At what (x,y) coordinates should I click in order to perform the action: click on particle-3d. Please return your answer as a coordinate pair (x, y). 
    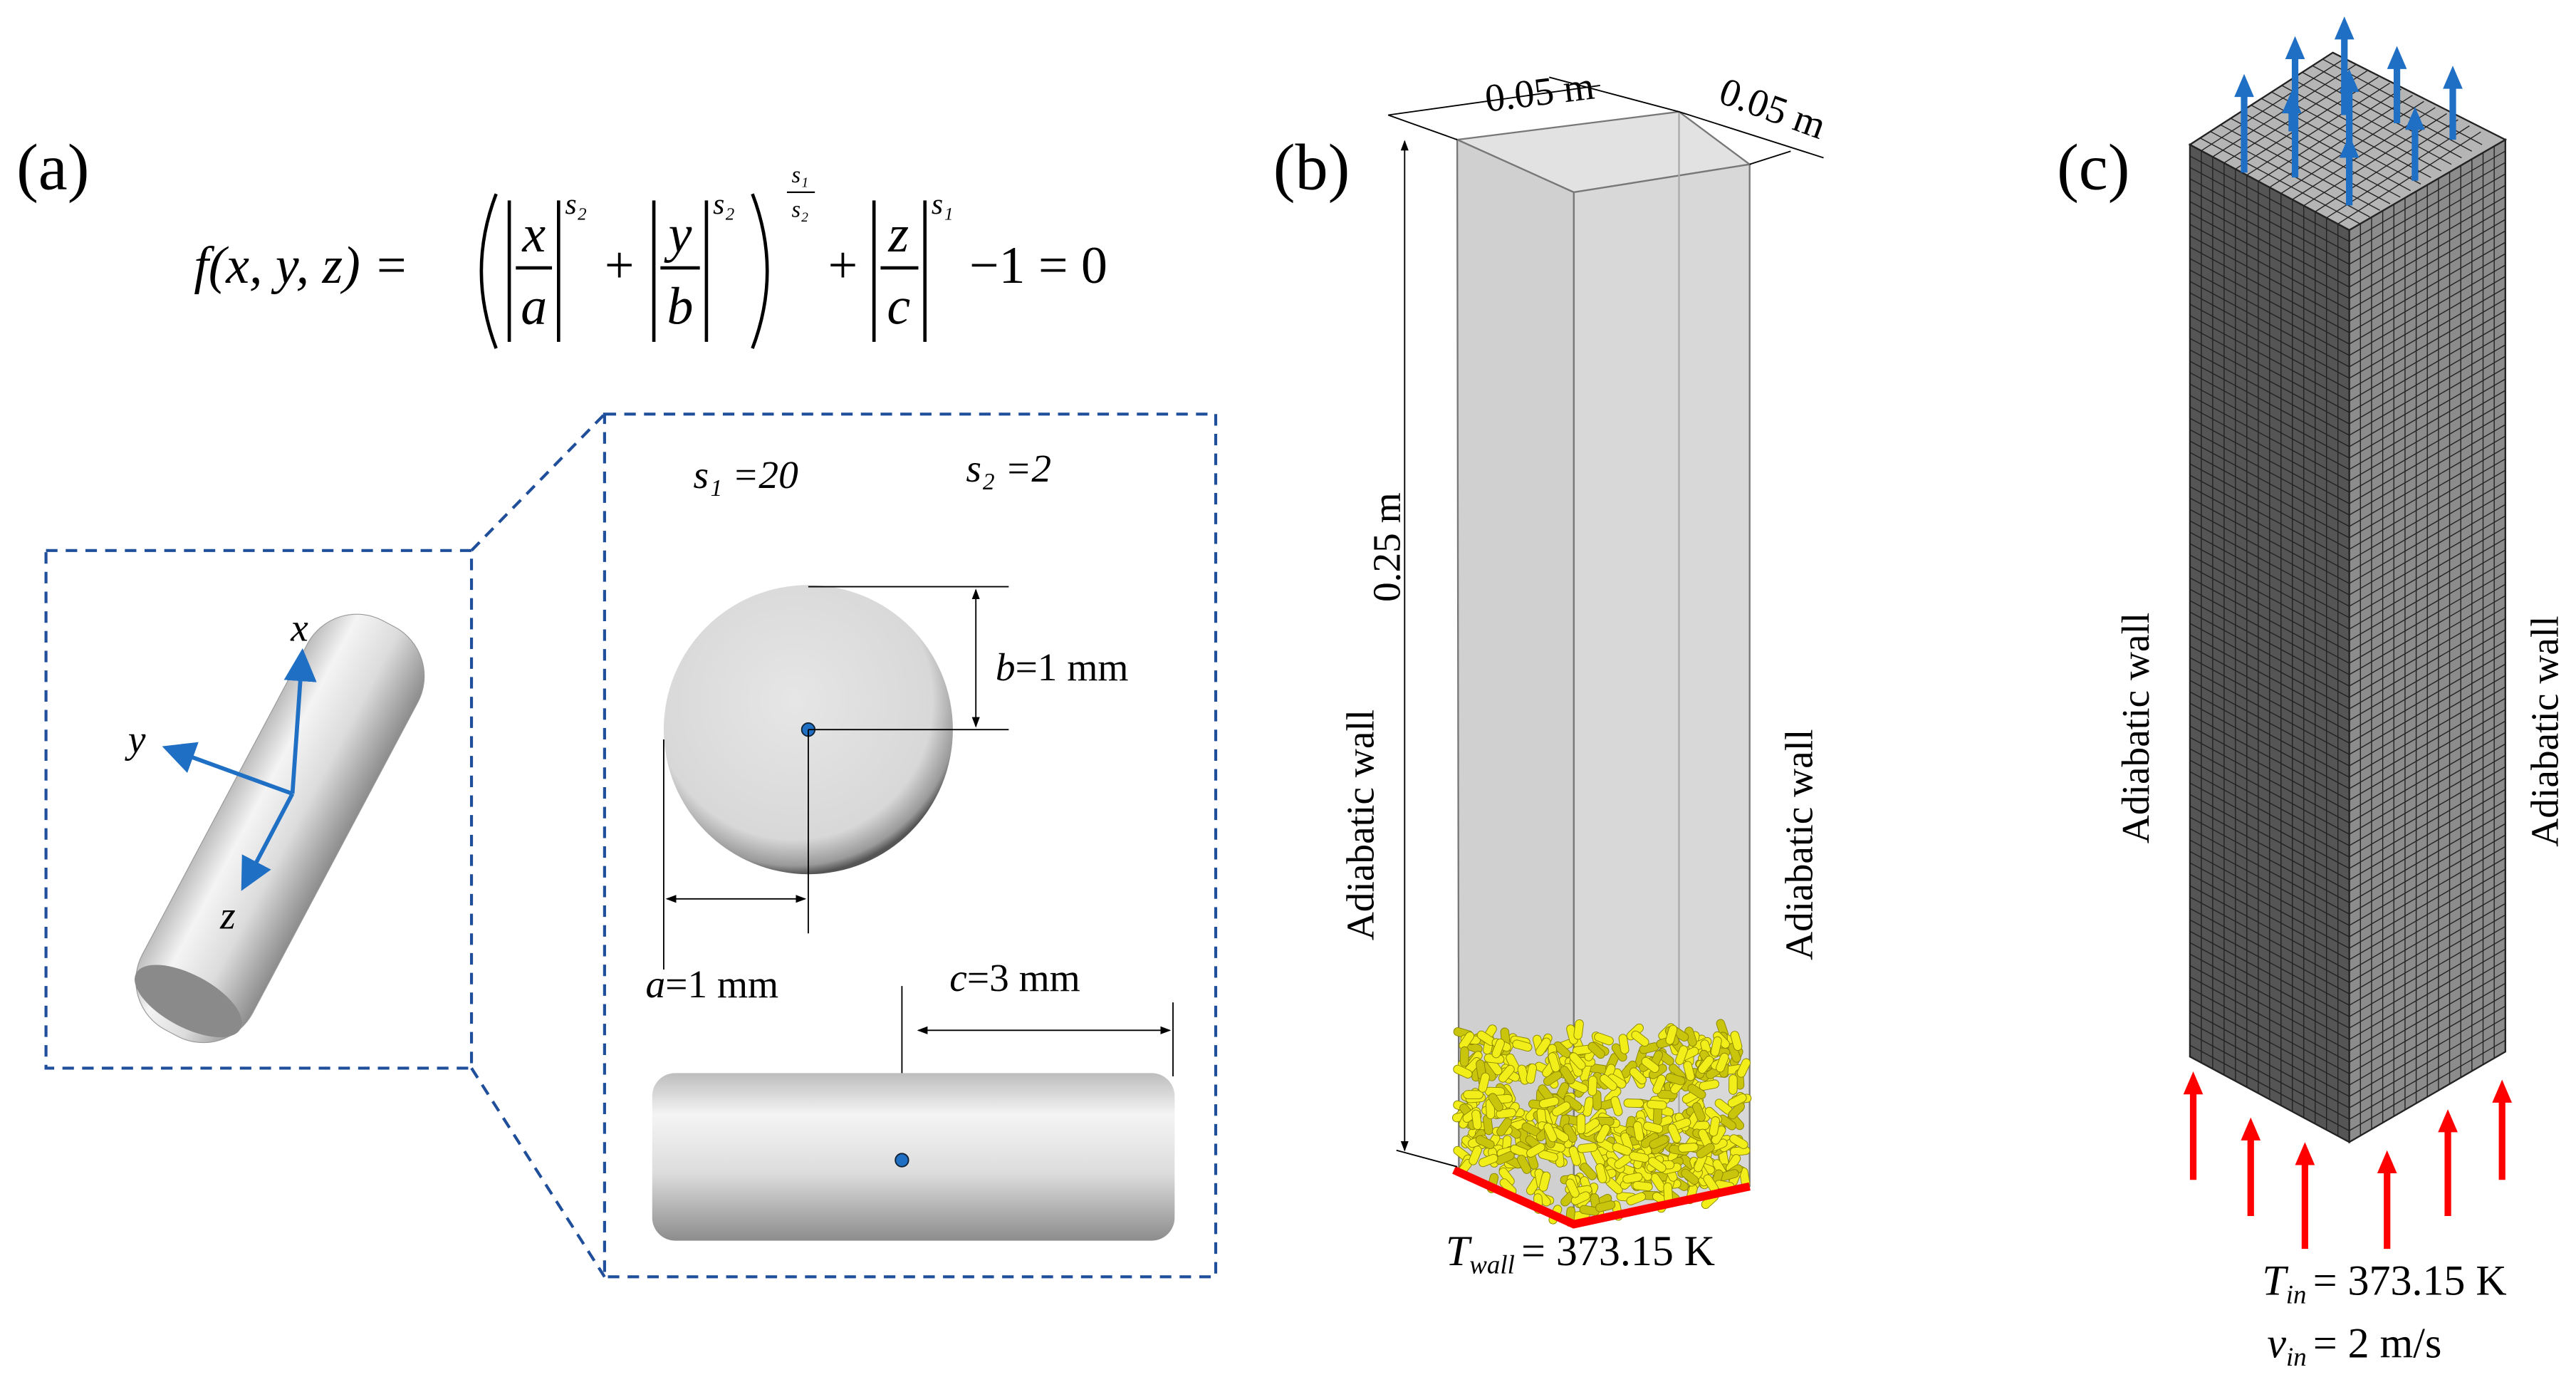
    Looking at the image, I should click on (280, 828).